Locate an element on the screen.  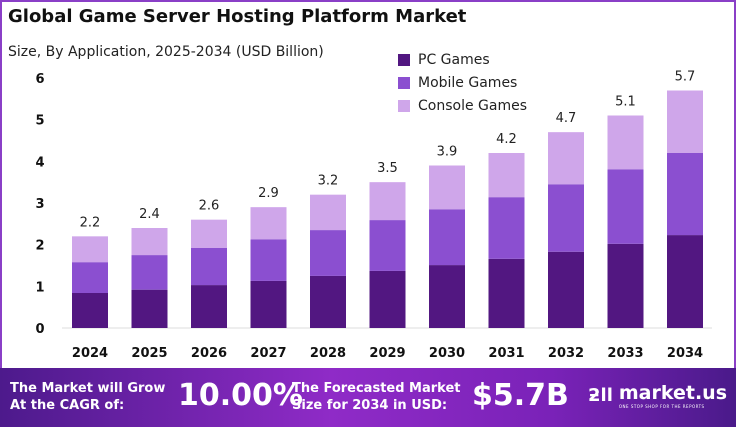
data-label: 3.5 is located at coordinates (387, 168).